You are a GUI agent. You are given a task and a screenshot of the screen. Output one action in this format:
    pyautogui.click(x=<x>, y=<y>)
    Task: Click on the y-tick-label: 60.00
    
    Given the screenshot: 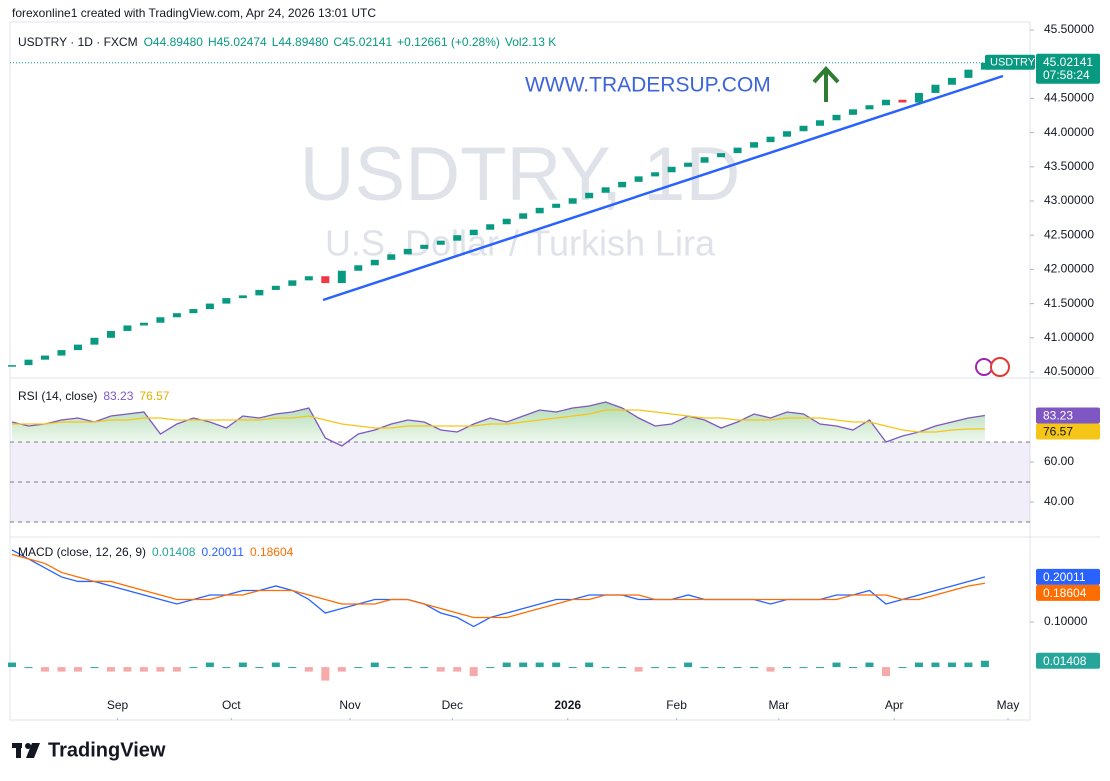 What is the action you would take?
    pyautogui.click(x=1059, y=461)
    